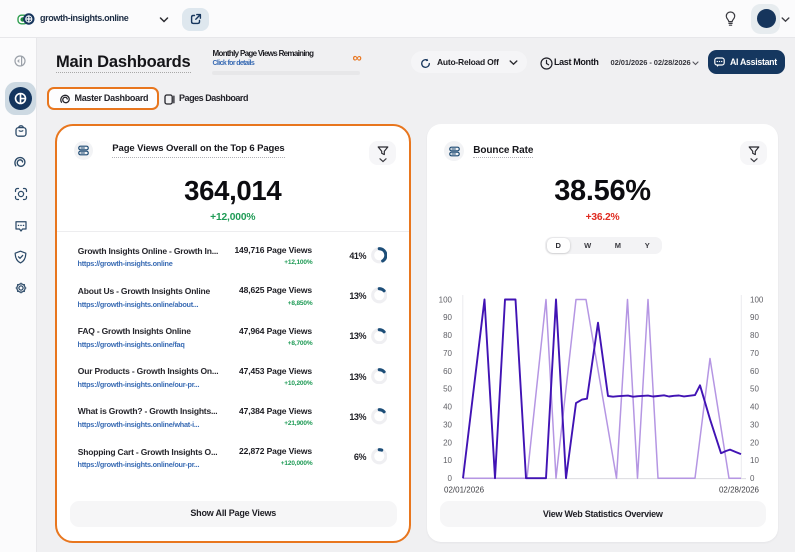 Image resolution: width=795 pixels, height=552 pixels. Describe the element at coordinates (464, 490) in the screenshot. I see `svg-text: 02/01/2026` at that location.